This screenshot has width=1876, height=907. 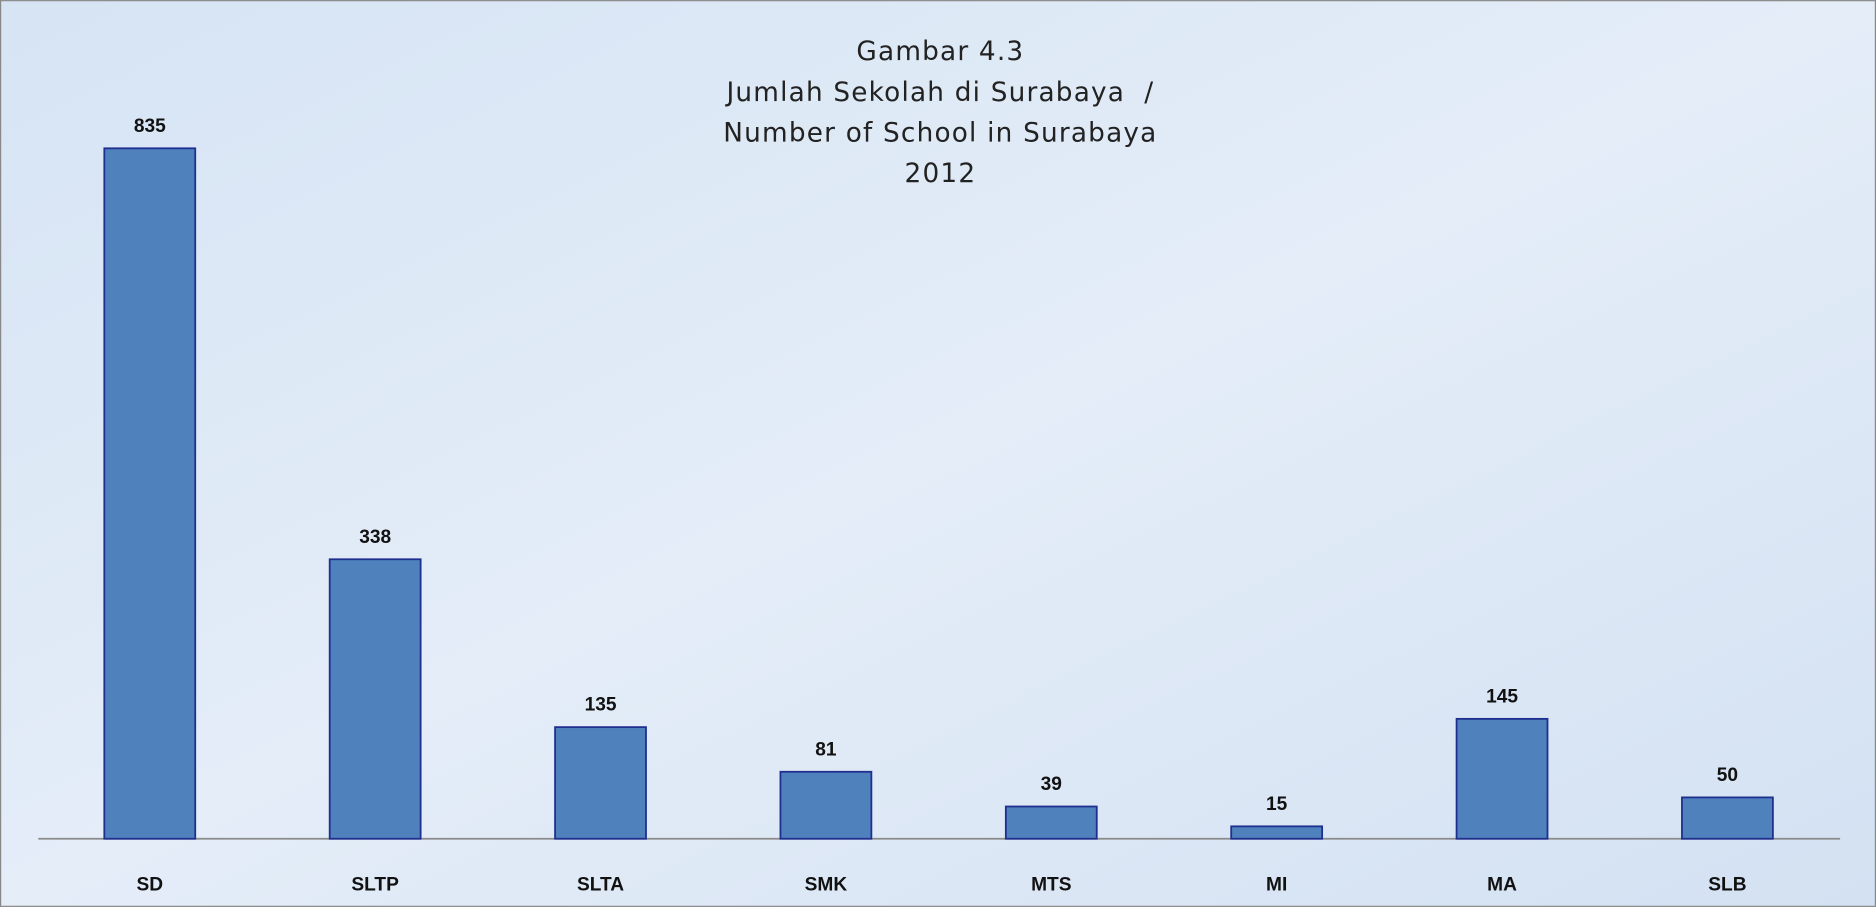 I want to click on chart-title: Gambar 4.3, so click(x=940, y=52).